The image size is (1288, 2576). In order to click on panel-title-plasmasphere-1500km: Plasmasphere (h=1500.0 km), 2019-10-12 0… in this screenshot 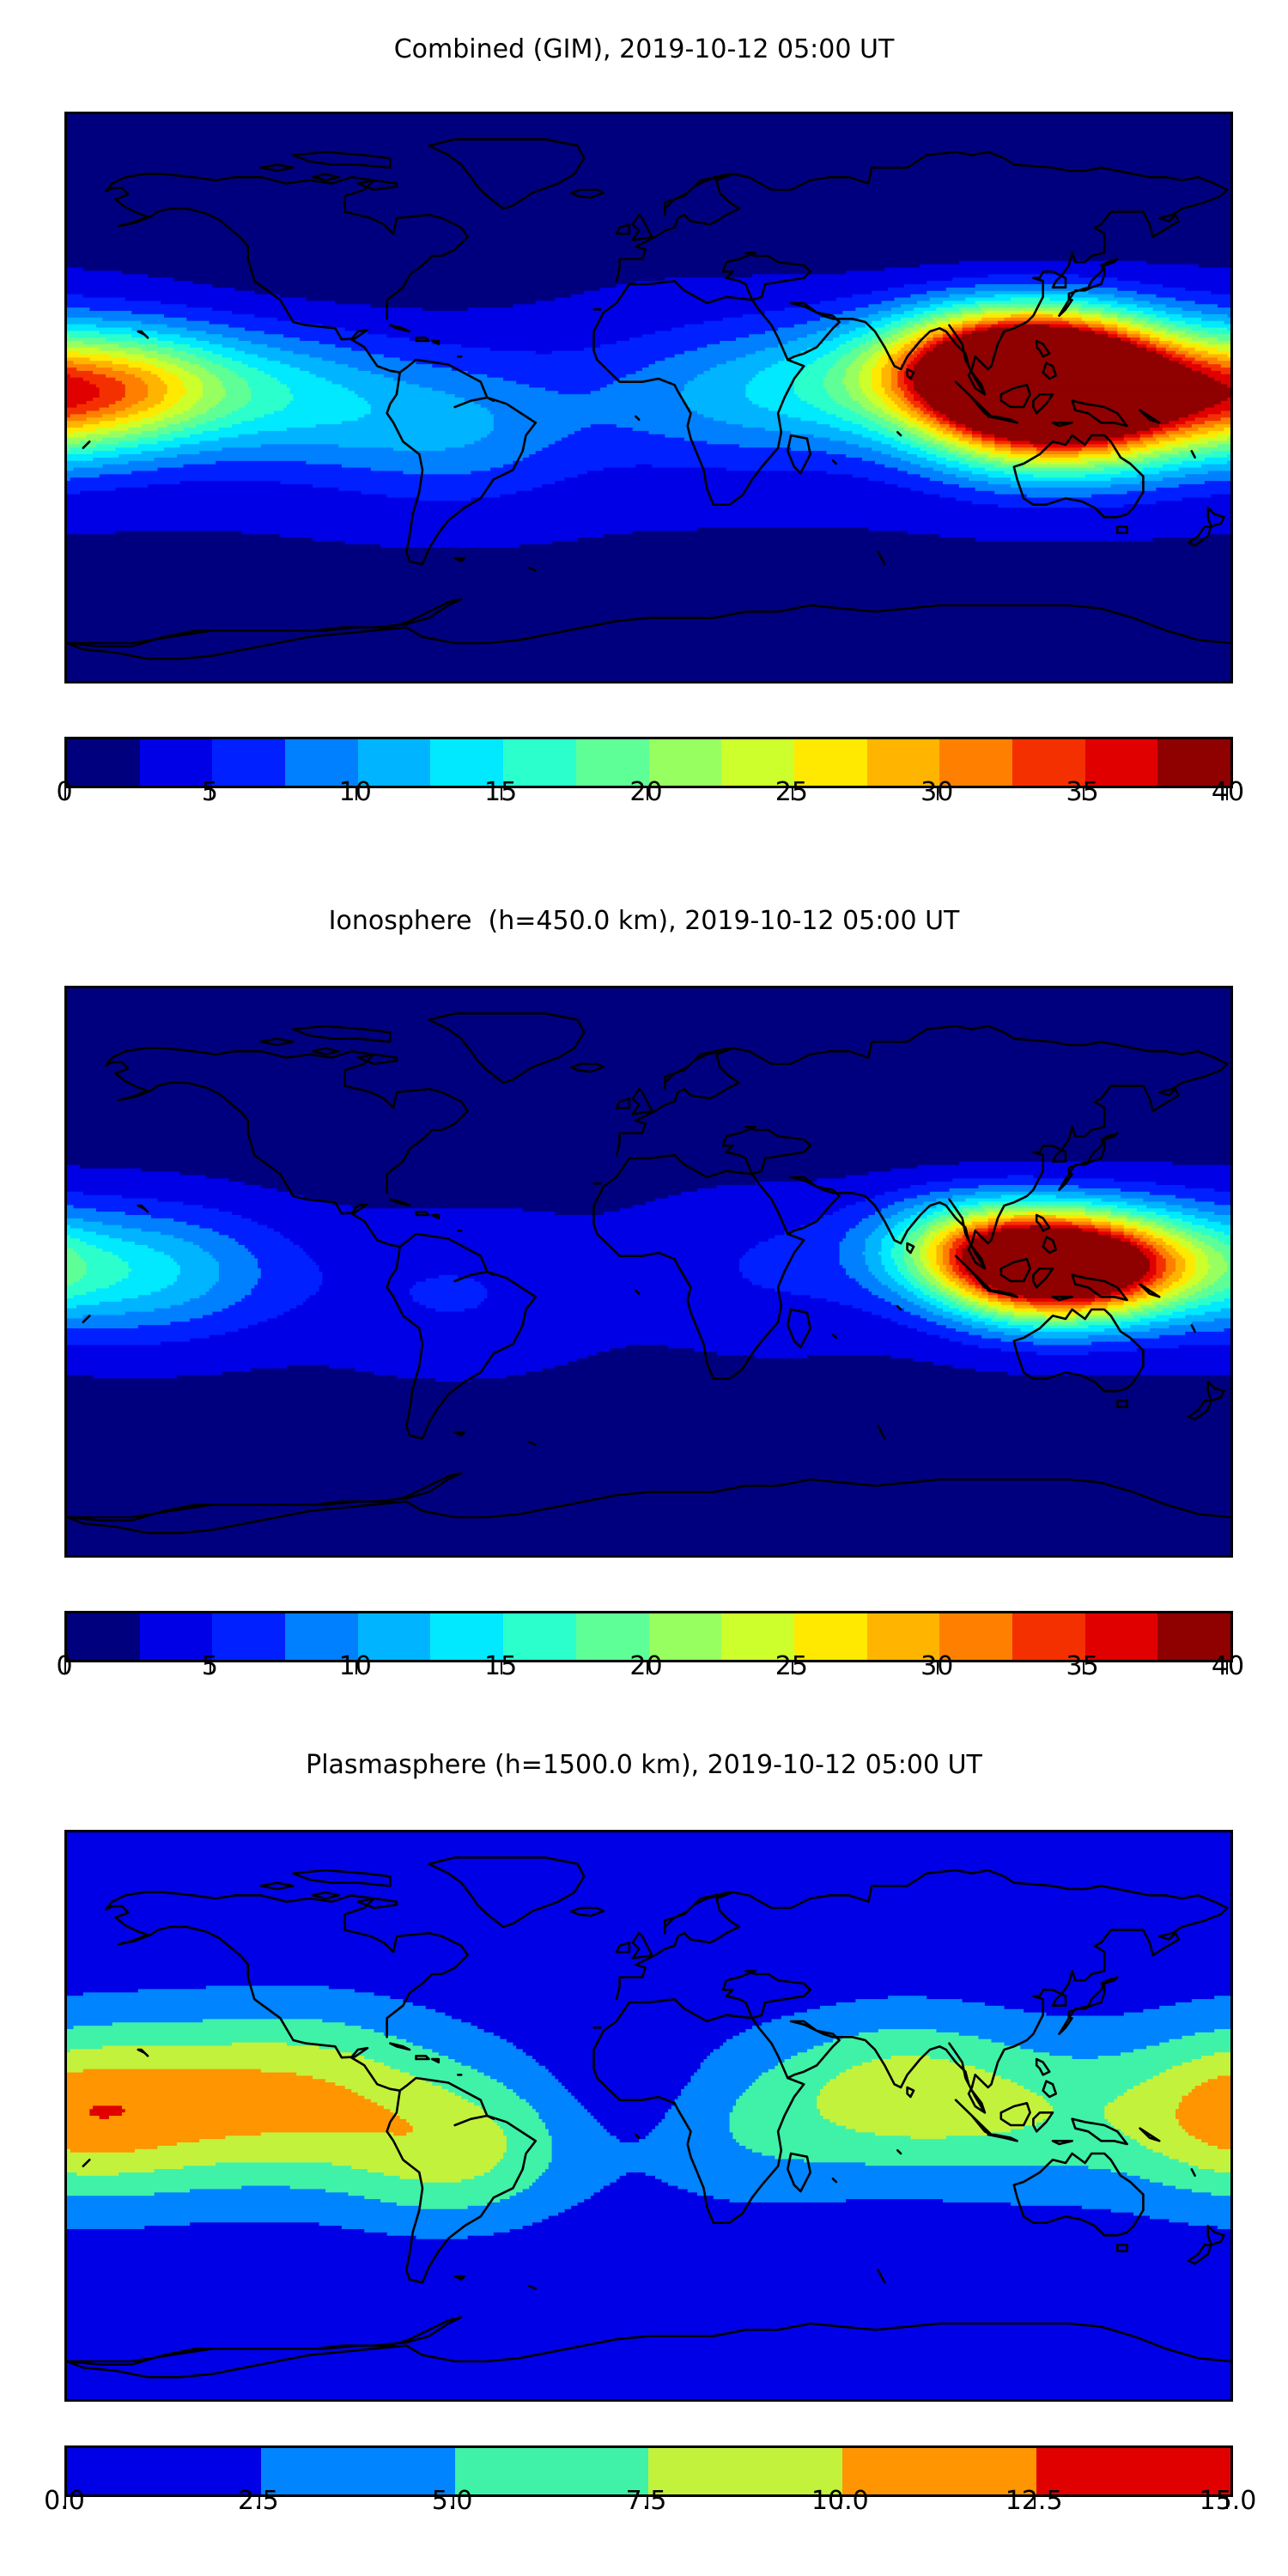, I will do `click(644, 1765)`.